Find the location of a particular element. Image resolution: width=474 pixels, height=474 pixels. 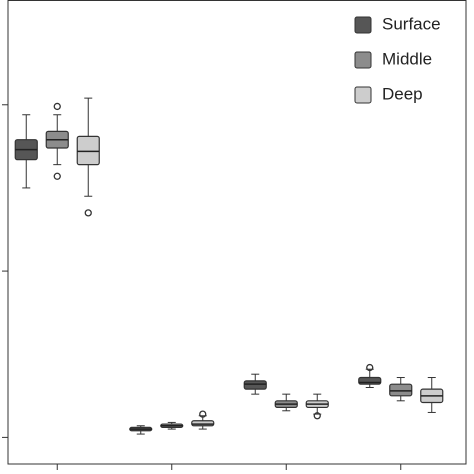

legend-label: Surface is located at coordinates (411, 23).